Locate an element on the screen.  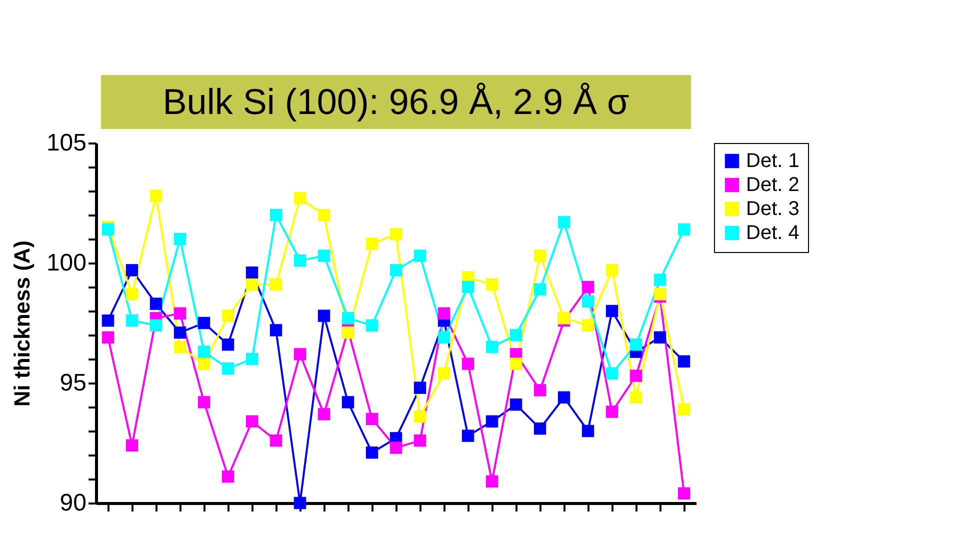
y-tick-label: 90 is located at coordinates (73, 503).